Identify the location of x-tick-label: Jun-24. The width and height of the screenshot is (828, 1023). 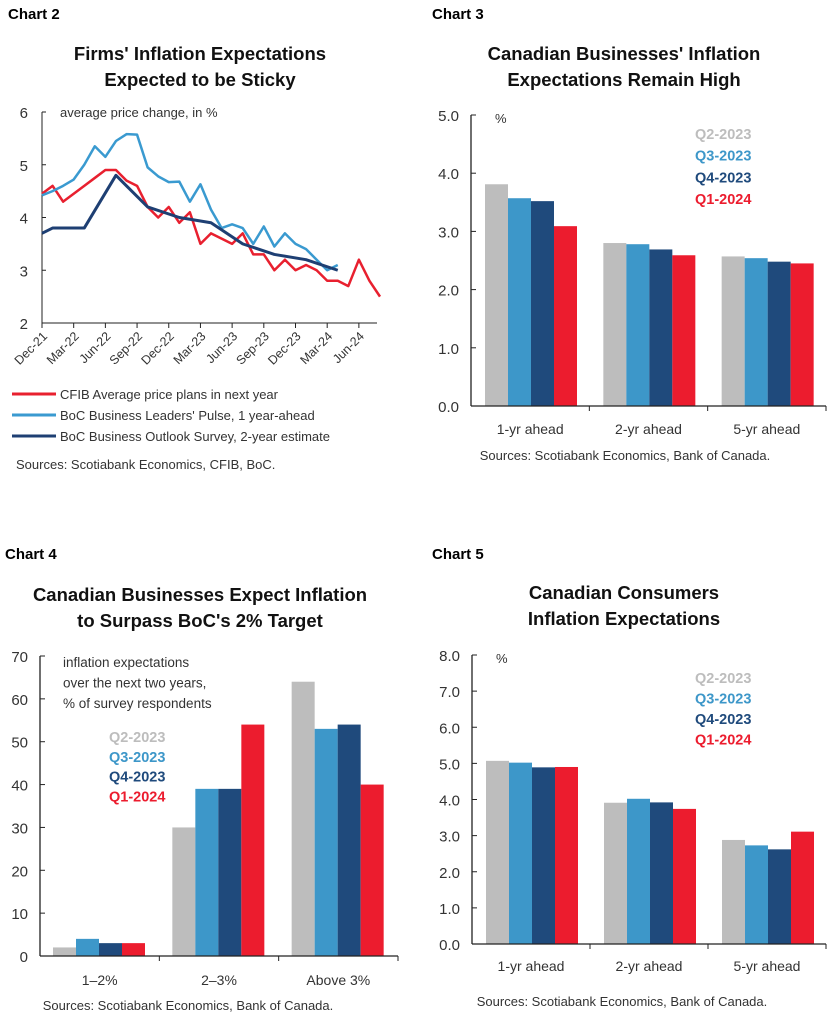
(348, 347).